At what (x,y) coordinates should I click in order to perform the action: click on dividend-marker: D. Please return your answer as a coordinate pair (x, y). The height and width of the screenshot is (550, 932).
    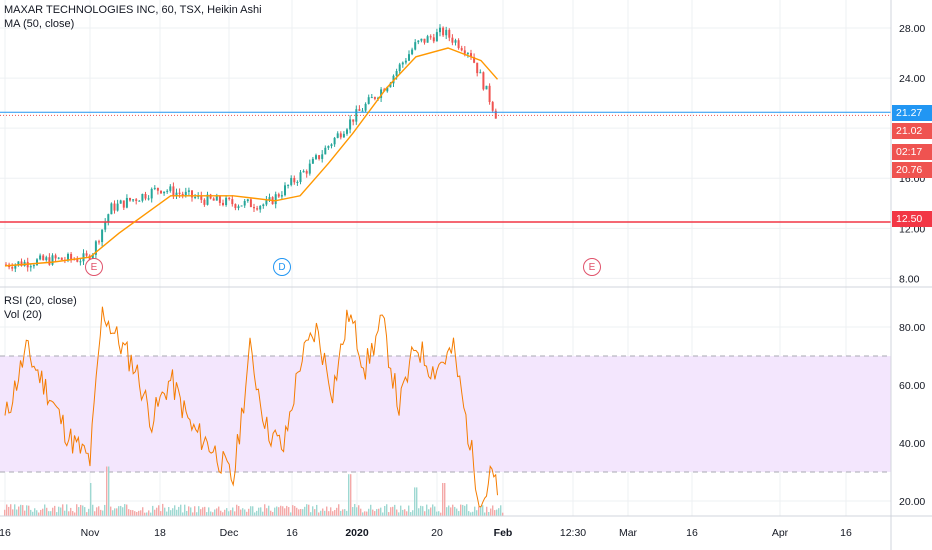
    Looking at the image, I should click on (282, 267).